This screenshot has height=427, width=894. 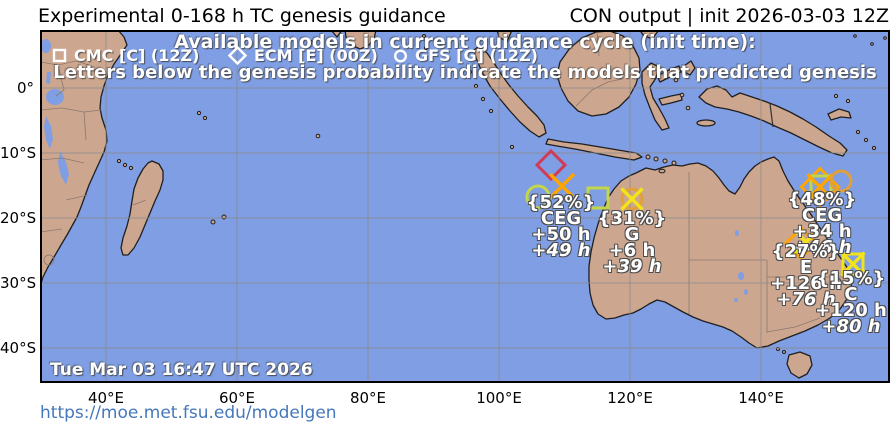 I want to click on lat-tick-label: 0°, so click(x=25, y=88).